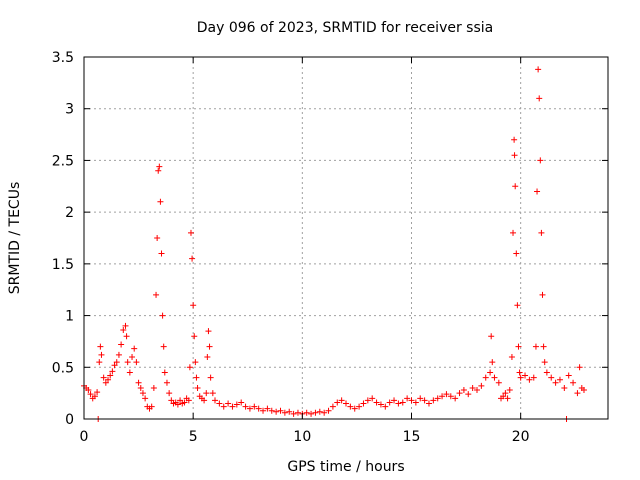 This screenshot has height=480, width=640. Describe the element at coordinates (412, 437) in the screenshot. I see `x-tick-label: 15` at that location.